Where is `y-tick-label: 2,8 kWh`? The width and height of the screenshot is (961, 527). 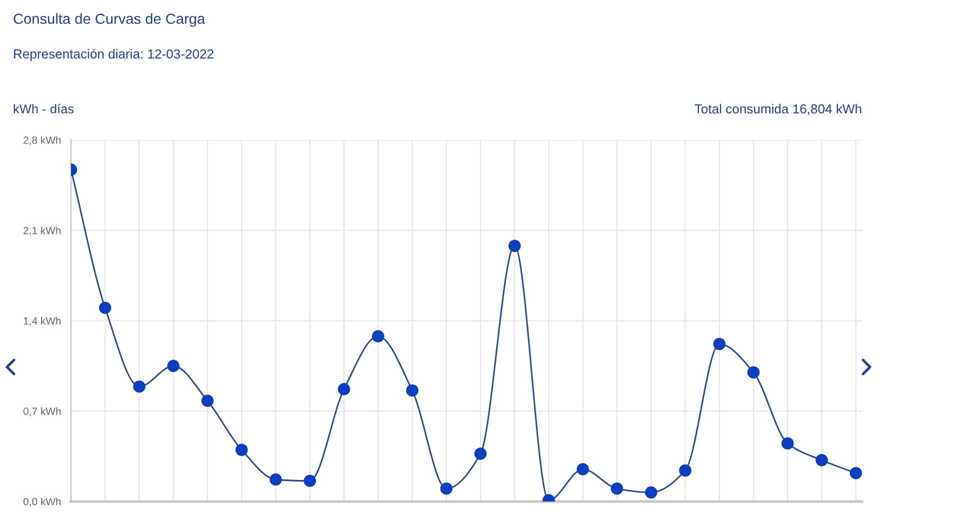 y-tick-label: 2,8 kWh is located at coordinates (42, 141).